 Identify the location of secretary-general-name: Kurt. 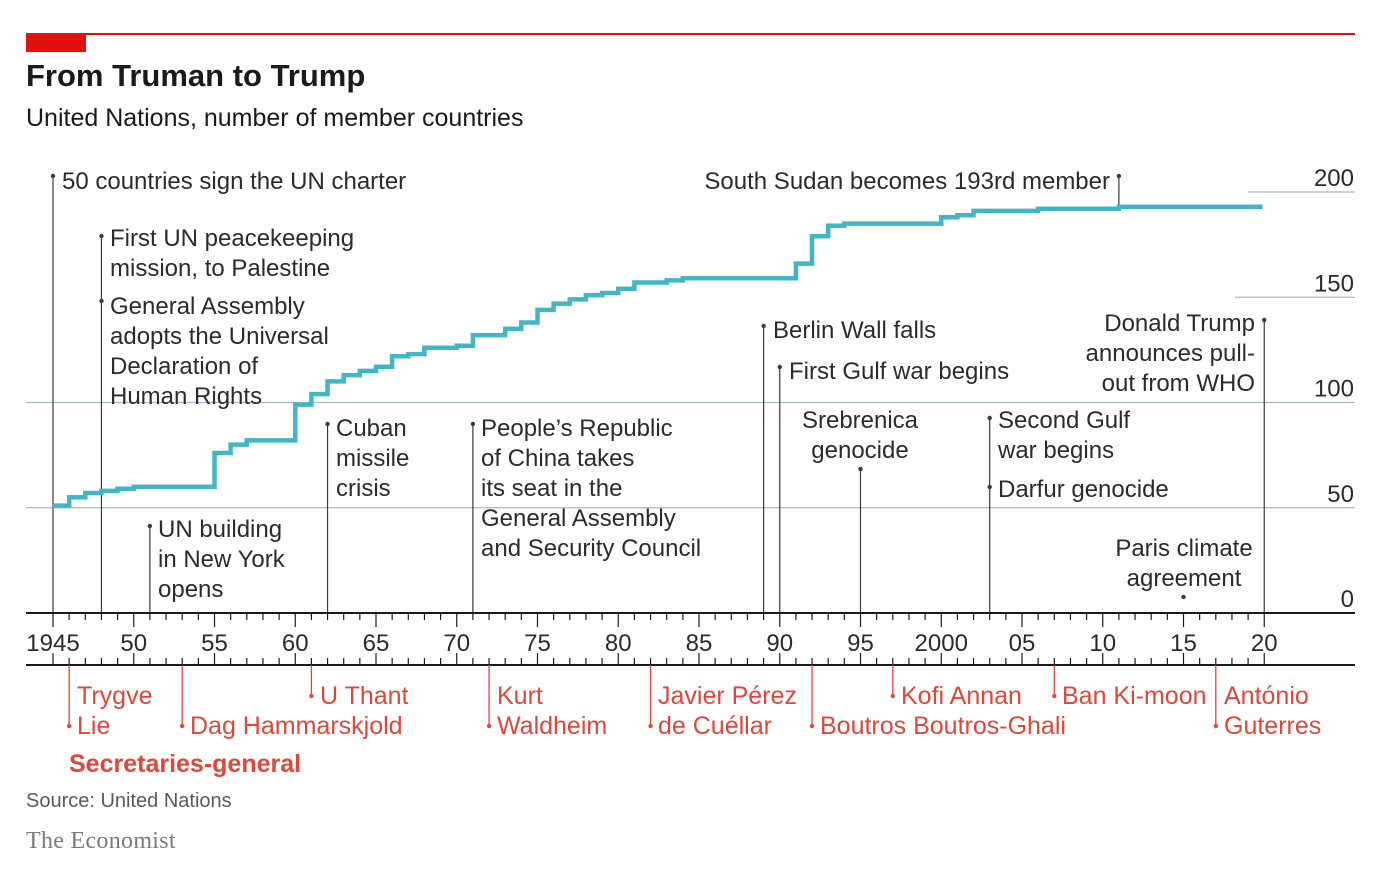
(520, 696).